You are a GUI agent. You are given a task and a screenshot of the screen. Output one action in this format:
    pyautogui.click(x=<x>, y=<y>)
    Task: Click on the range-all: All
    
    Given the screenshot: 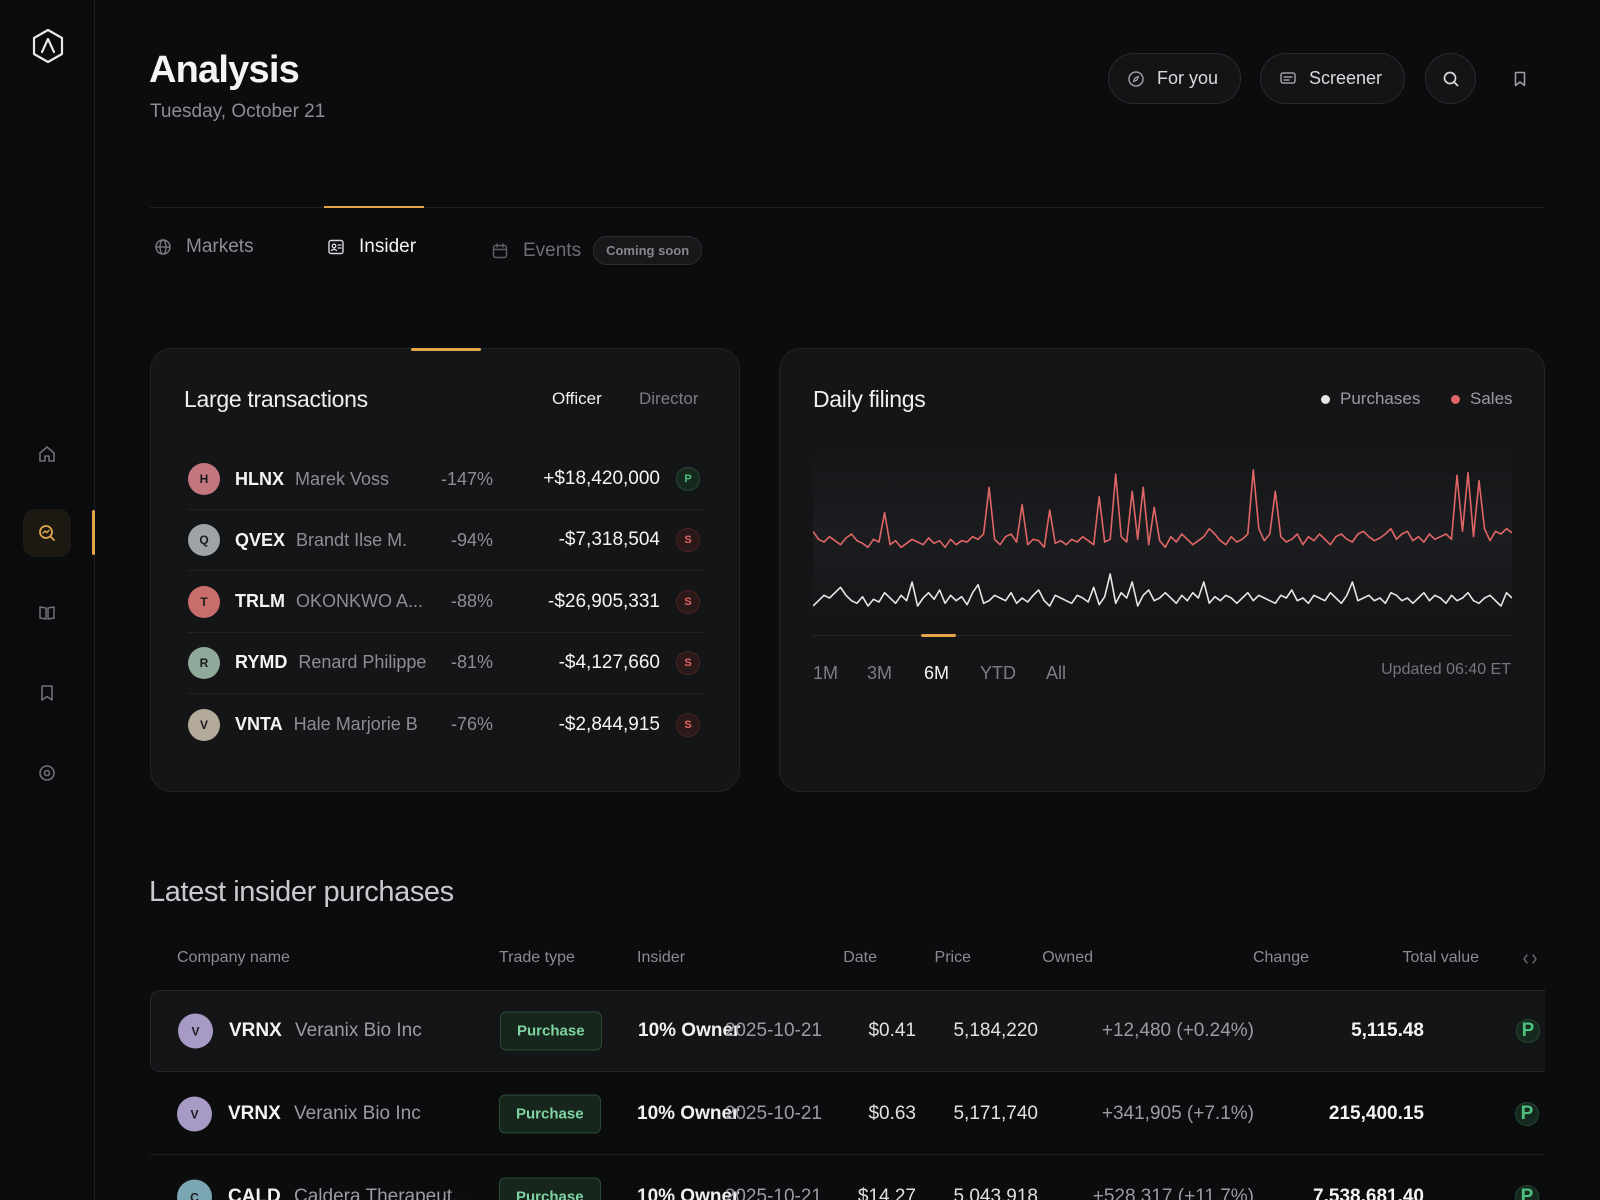 What is the action you would take?
    pyautogui.click(x=1056, y=673)
    